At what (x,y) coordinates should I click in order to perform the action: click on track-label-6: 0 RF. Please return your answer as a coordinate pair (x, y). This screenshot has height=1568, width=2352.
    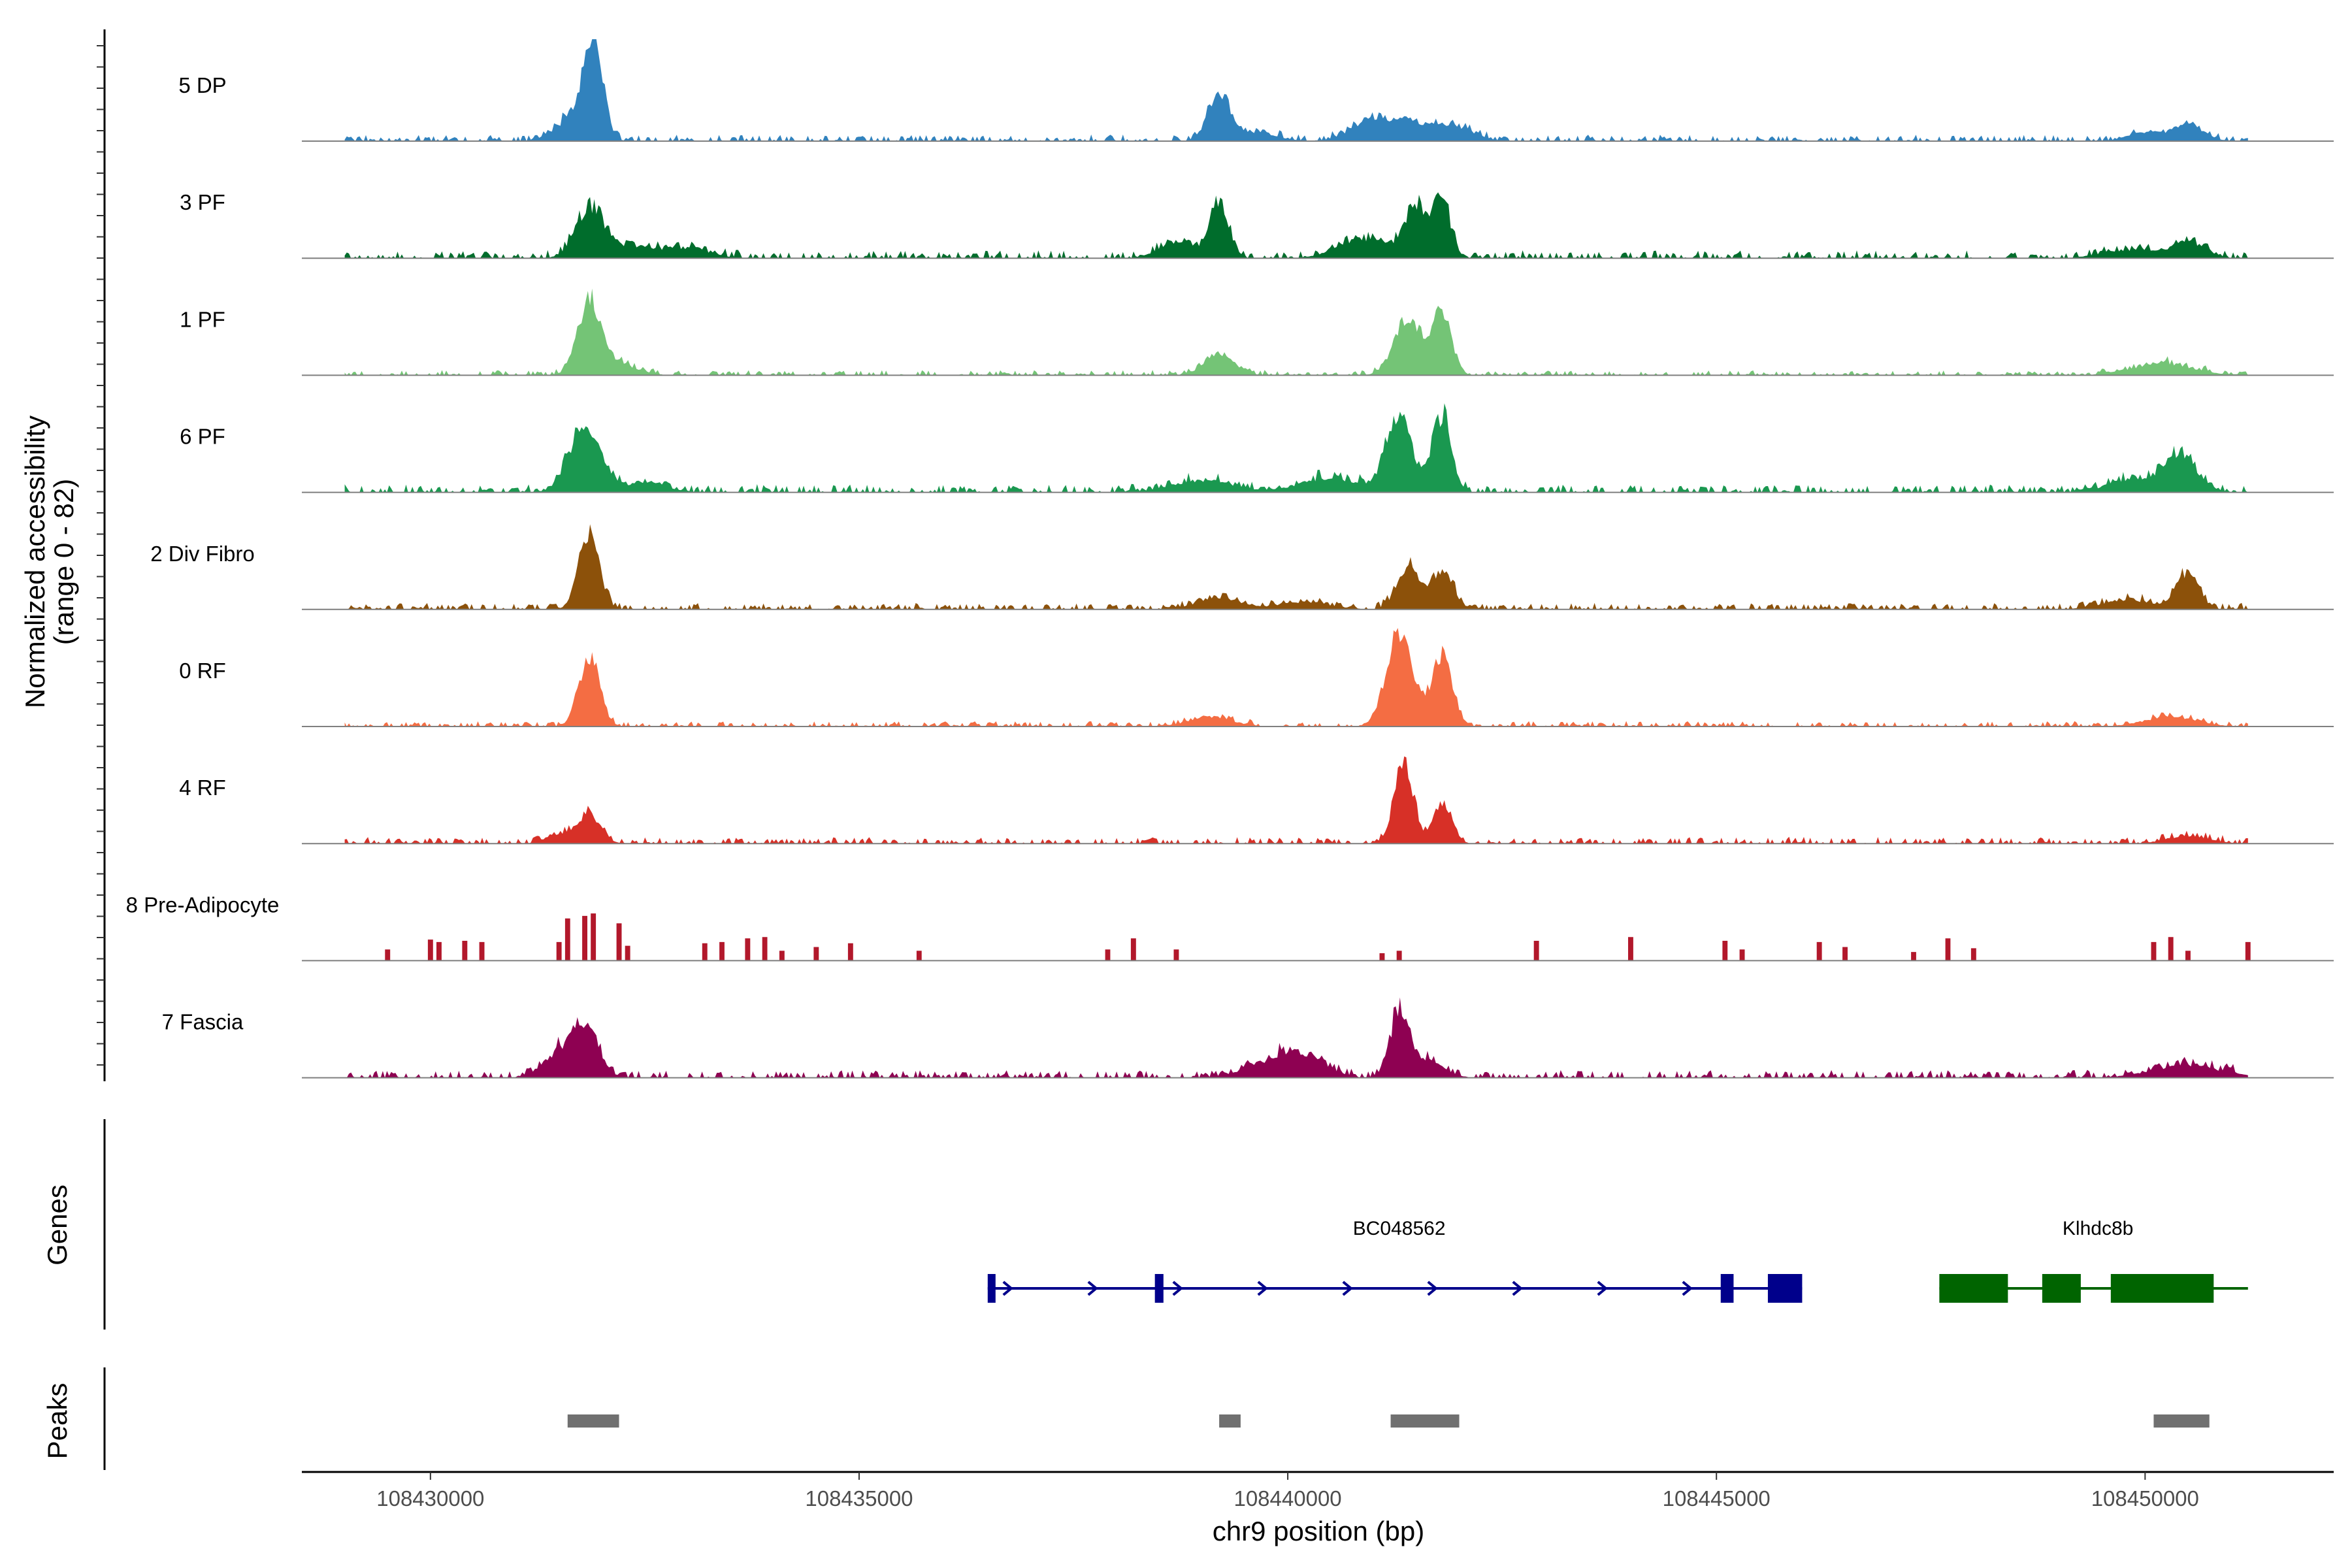
    Looking at the image, I should click on (202, 671).